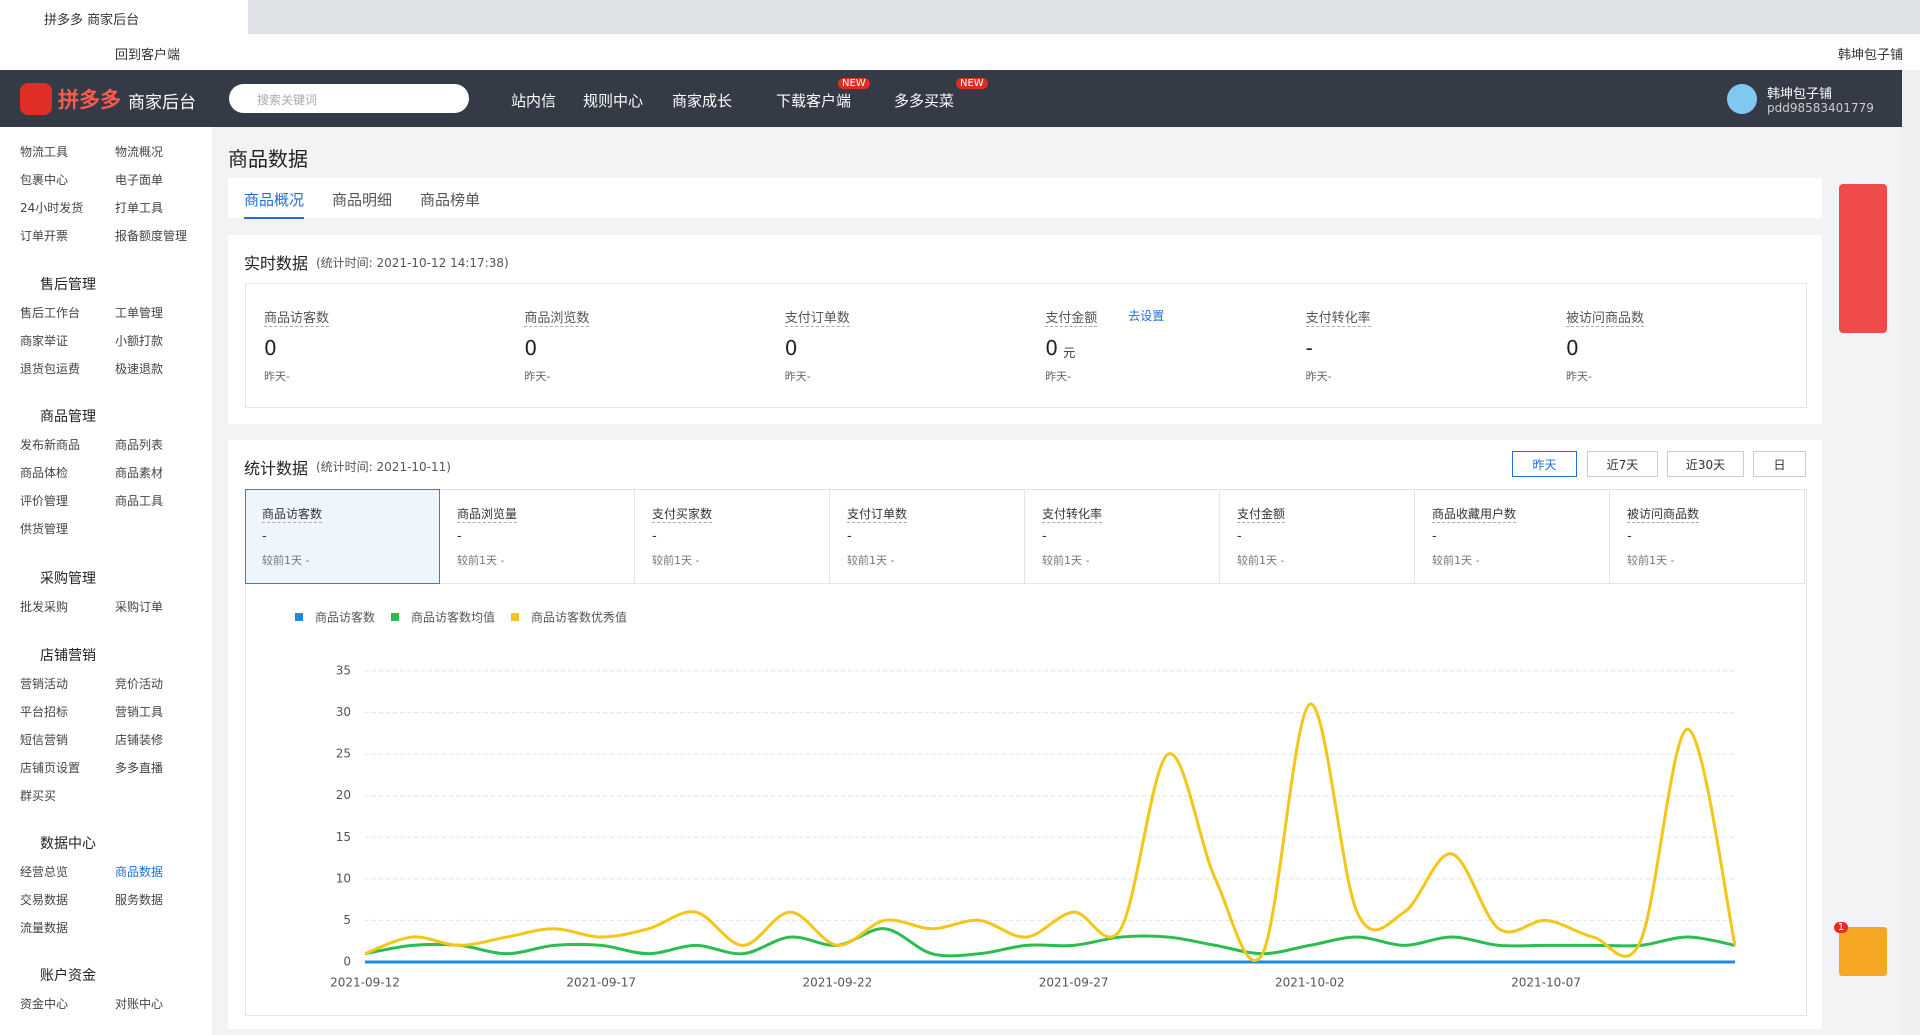  I want to click on menu-item: 工单管理, so click(139, 313).